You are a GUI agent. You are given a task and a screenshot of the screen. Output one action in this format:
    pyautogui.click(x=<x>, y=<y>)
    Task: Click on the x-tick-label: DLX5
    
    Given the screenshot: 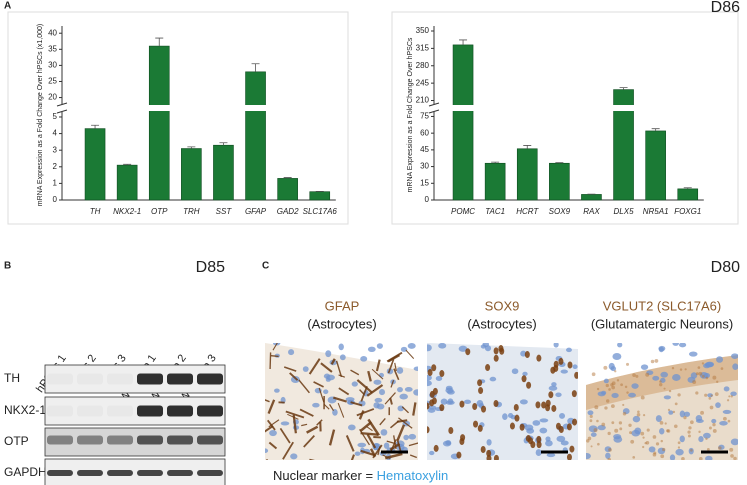 What is the action you would take?
    pyautogui.click(x=624, y=211)
    